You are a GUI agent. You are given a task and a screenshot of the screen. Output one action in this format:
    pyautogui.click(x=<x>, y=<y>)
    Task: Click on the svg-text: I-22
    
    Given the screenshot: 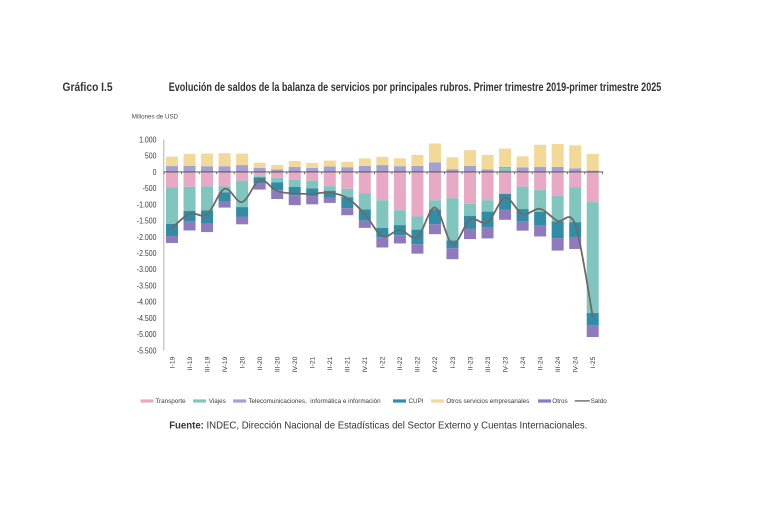 What is the action you would take?
    pyautogui.click(x=383, y=362)
    